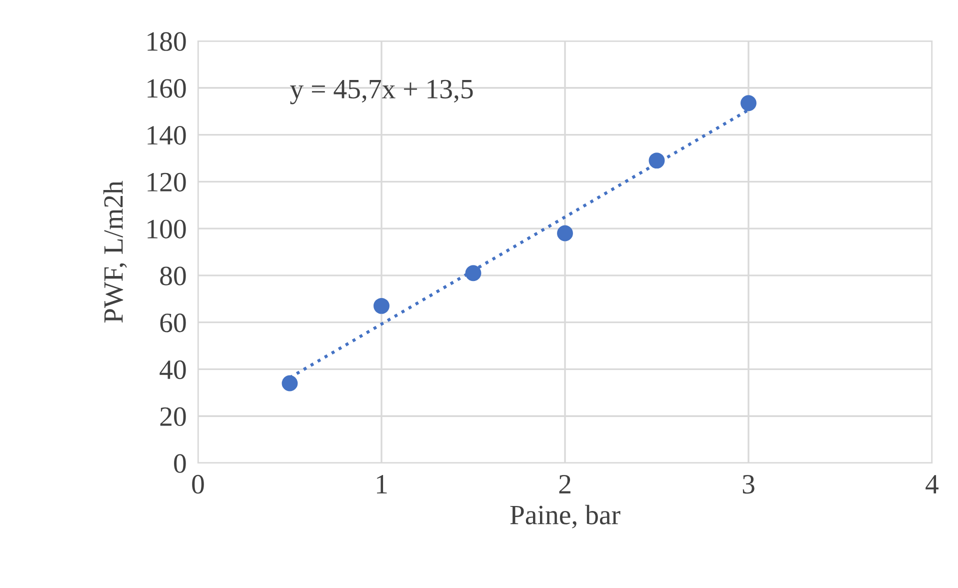 This screenshot has width=958, height=588. Describe the element at coordinates (173, 416) in the screenshot. I see `y-tick-label: 20` at that location.